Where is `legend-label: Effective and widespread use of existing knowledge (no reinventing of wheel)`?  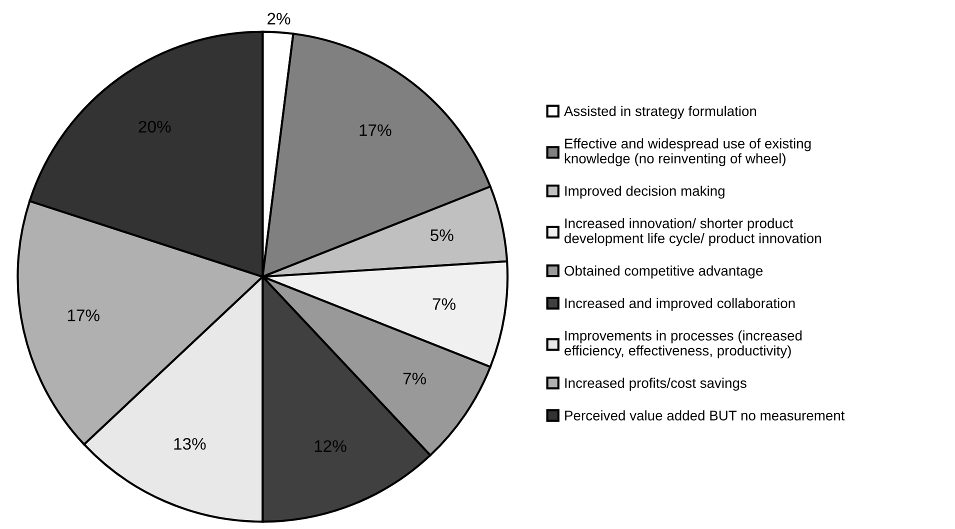
legend-label: Effective and widespread use of existing knowledge (no reinventing of wheel) is located at coordinates (687, 152).